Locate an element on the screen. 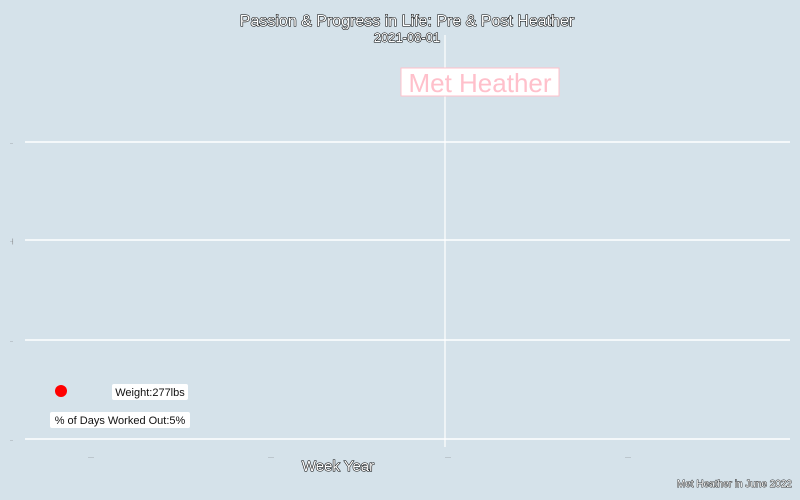  chart-subtitle: 2021-08-01 is located at coordinates (407, 37).